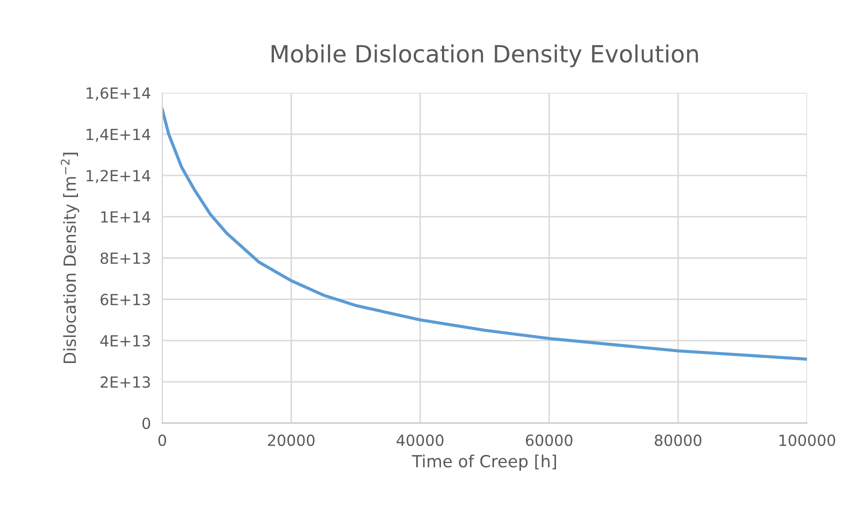  Describe the element at coordinates (125, 258) in the screenshot. I see `y-tick-label: 8E+13` at that location.